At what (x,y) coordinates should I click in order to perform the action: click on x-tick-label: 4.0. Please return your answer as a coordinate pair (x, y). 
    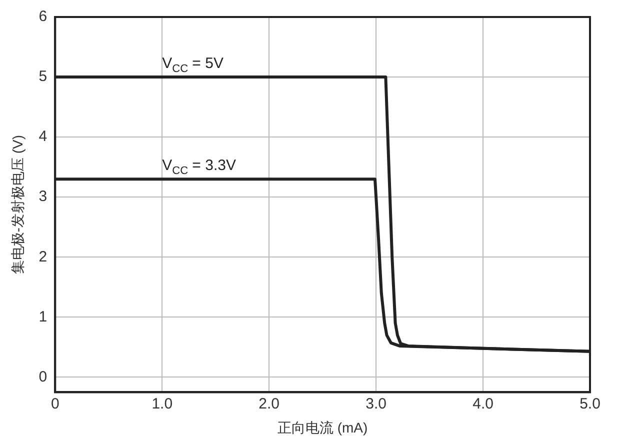
    Looking at the image, I should click on (483, 403).